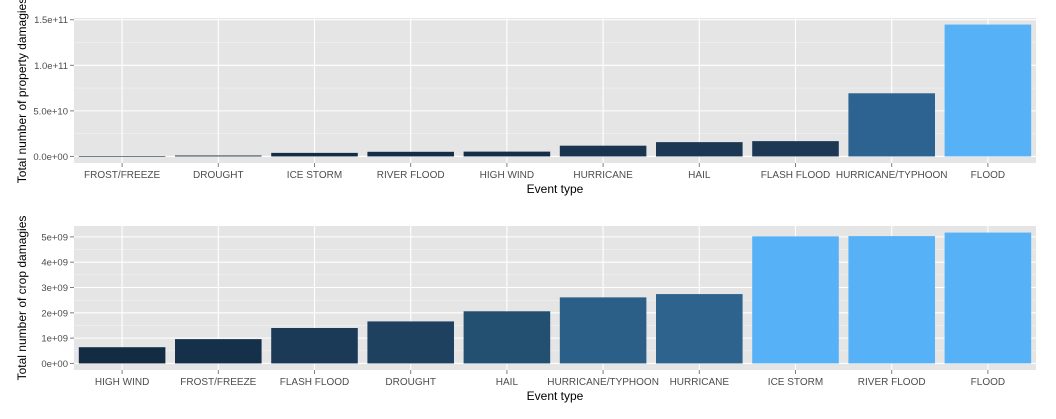 Image resolution: width=1056 pixels, height=419 pixels. What do you see at coordinates (51, 20) in the screenshot?
I see `y-tick-label: 1.5e+11` at bounding box center [51, 20].